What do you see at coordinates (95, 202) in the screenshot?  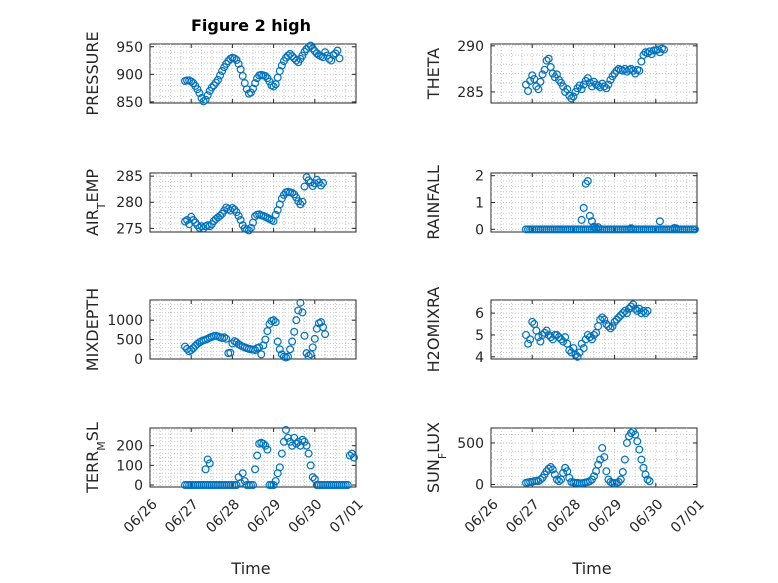 I see `y-axis-label: AIRTEMP` at bounding box center [95, 202].